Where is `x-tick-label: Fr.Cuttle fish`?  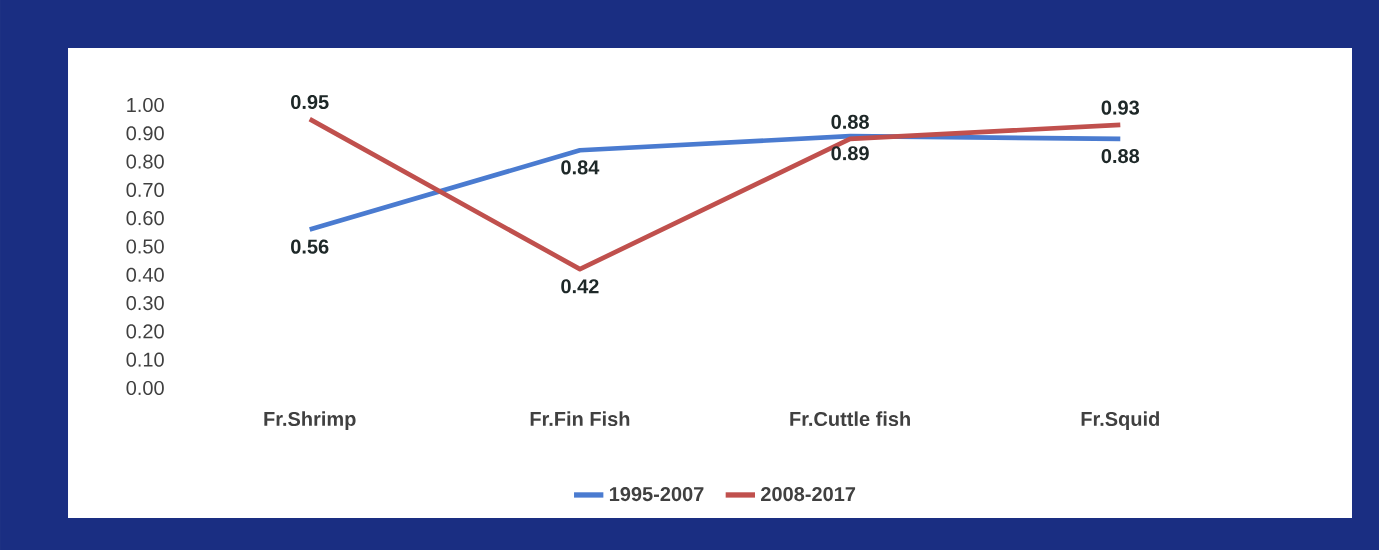 x-tick-label: Fr.Cuttle fish is located at coordinates (850, 419).